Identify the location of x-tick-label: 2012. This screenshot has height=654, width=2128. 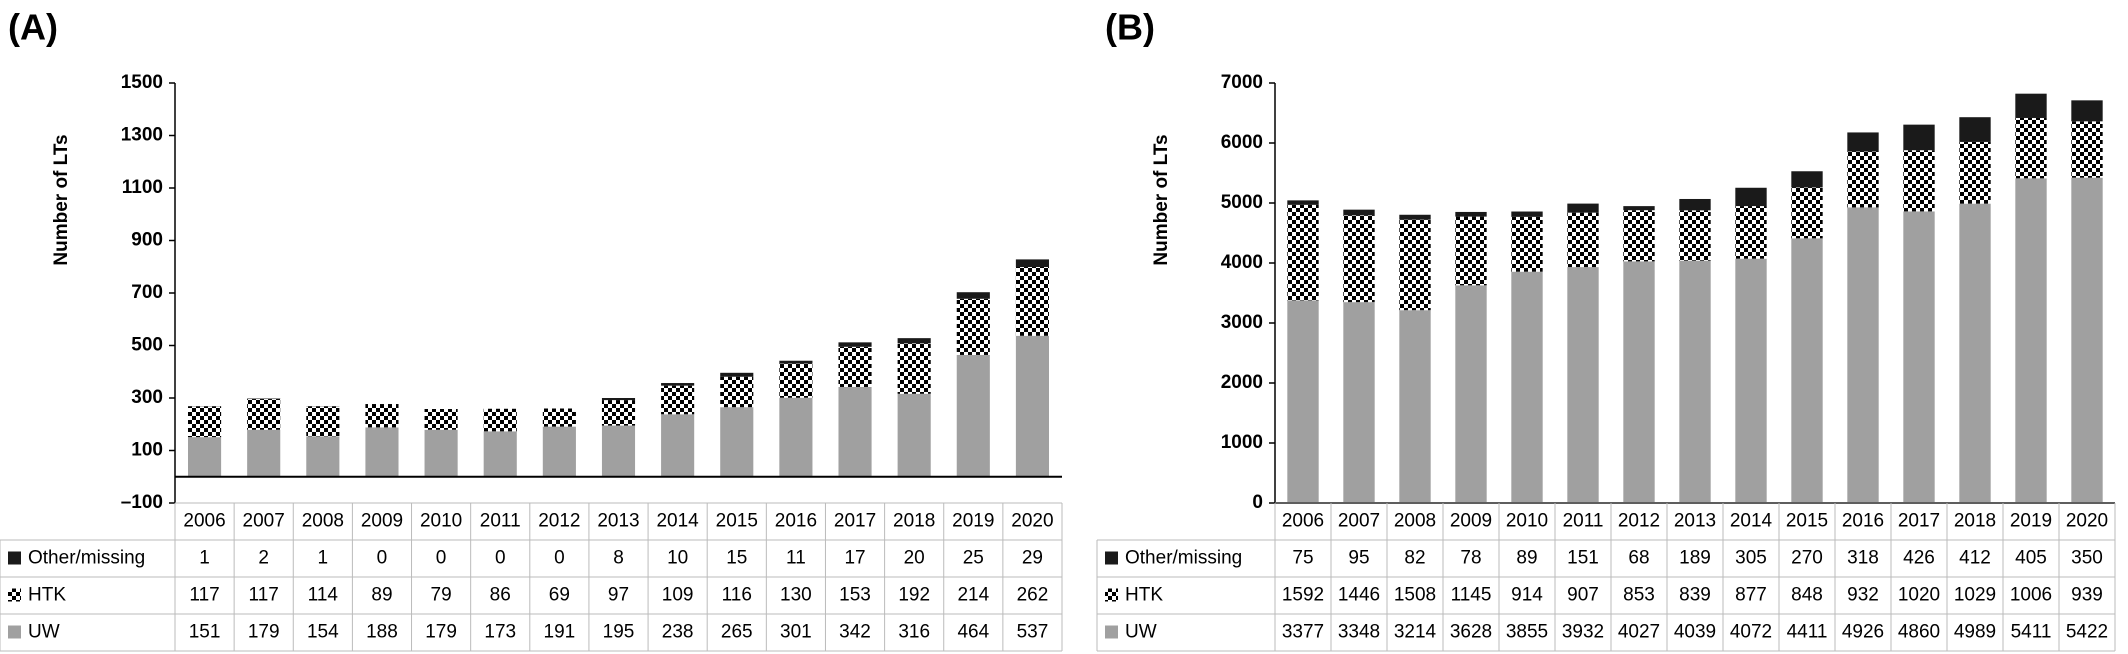
(559, 521).